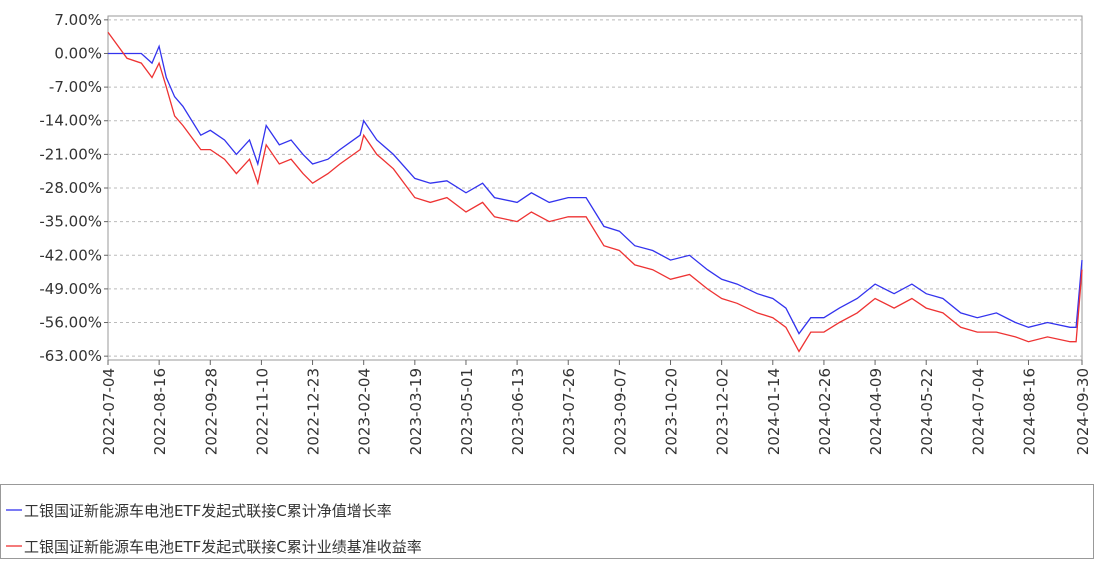 The image size is (1094, 563). Describe the element at coordinates (78, 20) in the screenshot. I see `y-tick-label: 7.00%` at that location.